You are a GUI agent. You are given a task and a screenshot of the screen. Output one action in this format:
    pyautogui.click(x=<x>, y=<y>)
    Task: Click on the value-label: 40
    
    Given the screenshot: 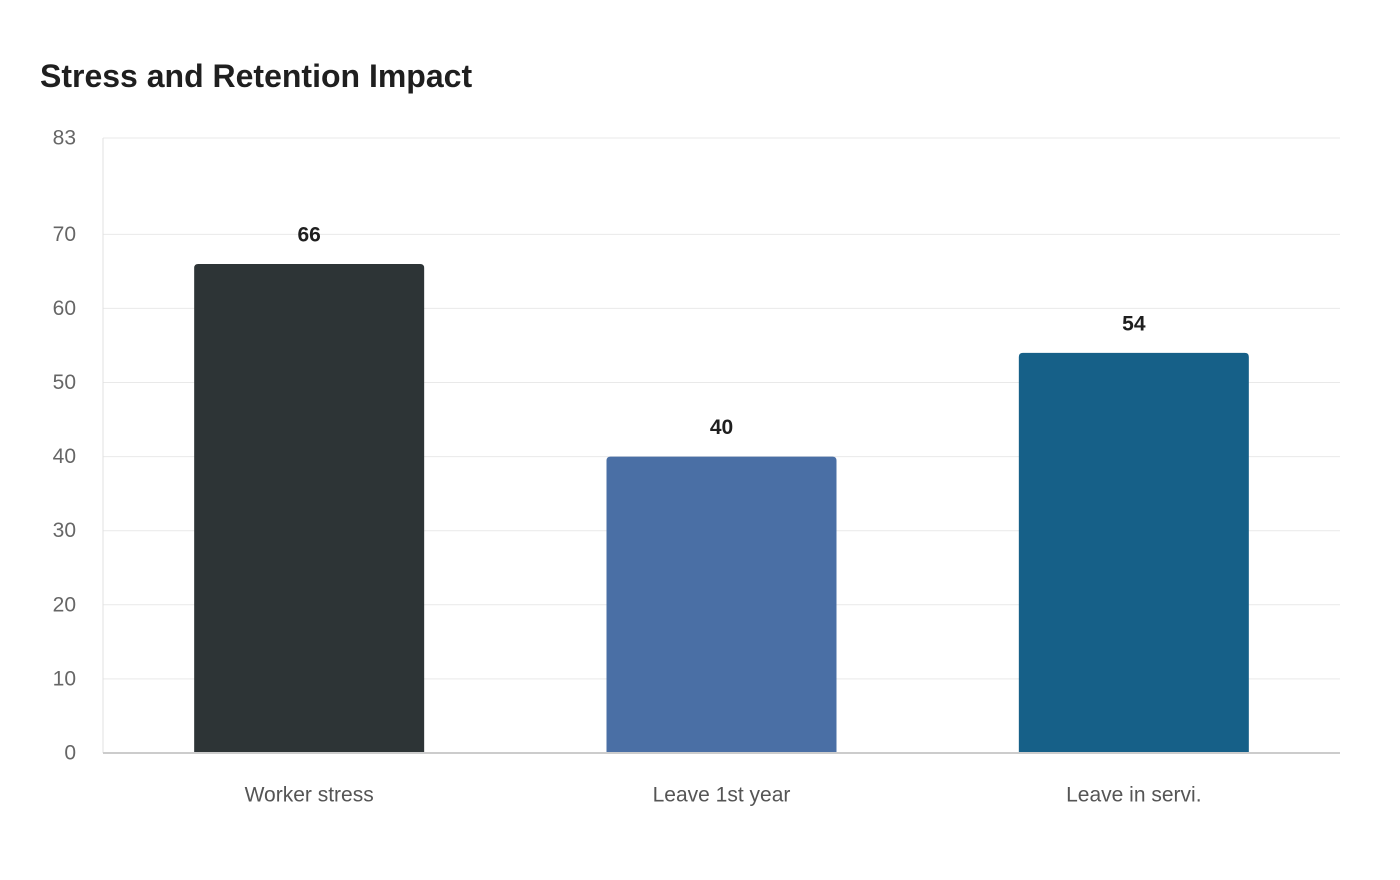 What is the action you would take?
    pyautogui.click(x=721, y=427)
    